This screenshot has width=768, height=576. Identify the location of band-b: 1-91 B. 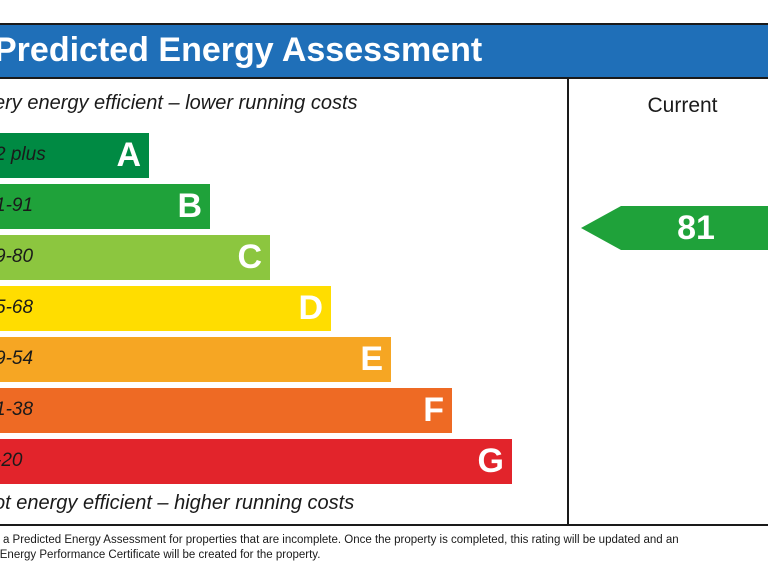
(105, 206).